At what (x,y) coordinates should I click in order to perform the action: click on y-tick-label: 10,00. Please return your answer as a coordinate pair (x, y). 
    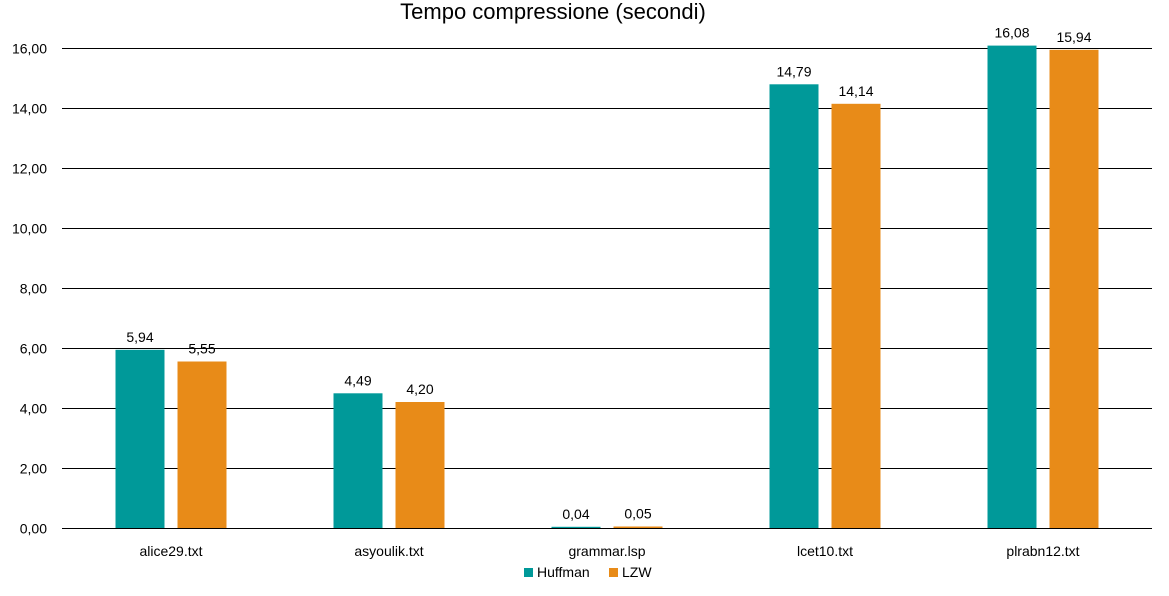
    Looking at the image, I should click on (29, 229).